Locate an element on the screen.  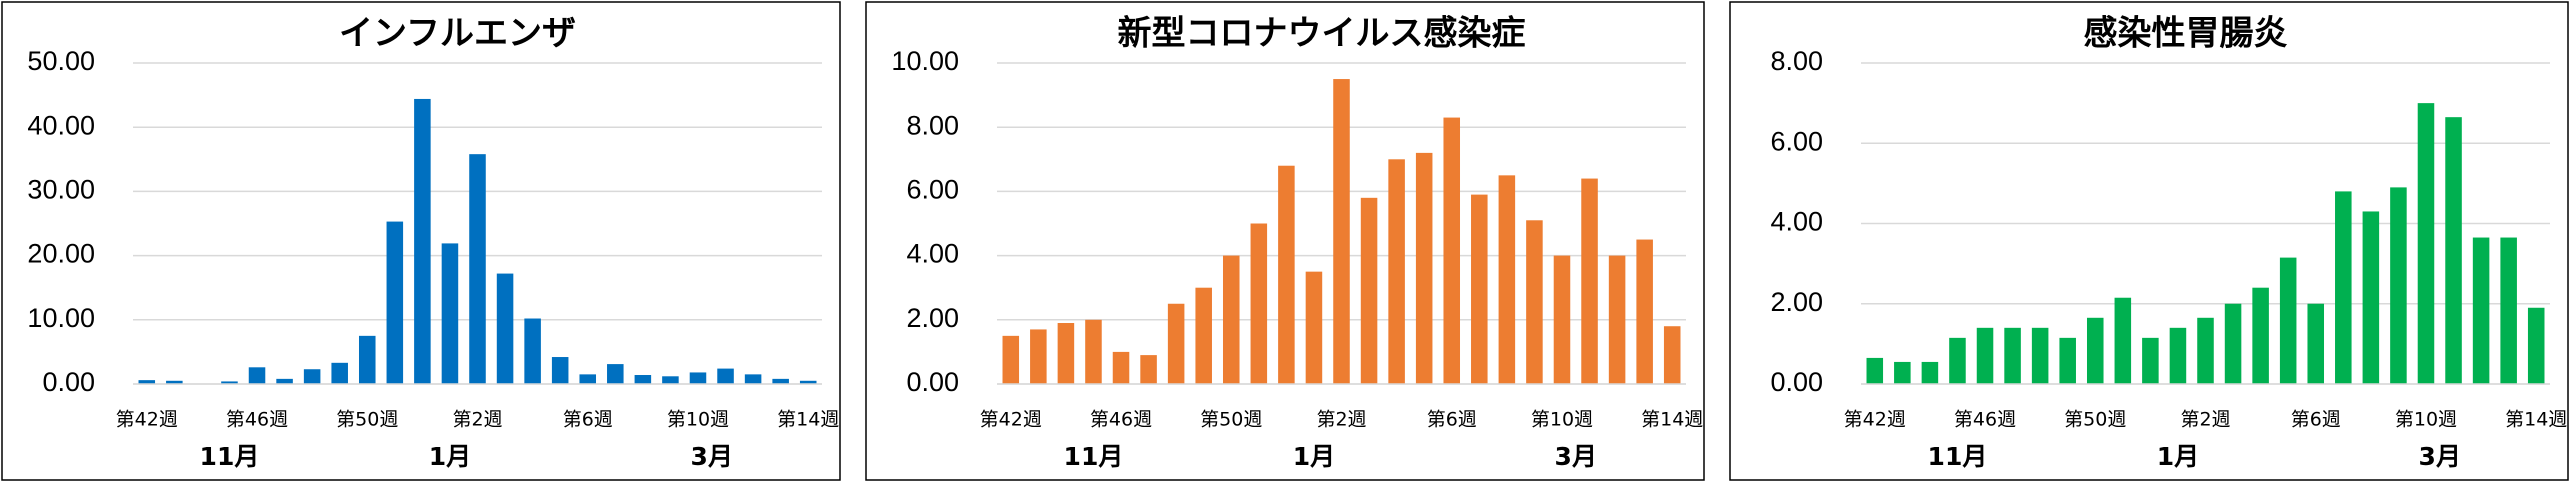
chart-title: 新型コロナウイルス感染症 is located at coordinates (1322, 34).